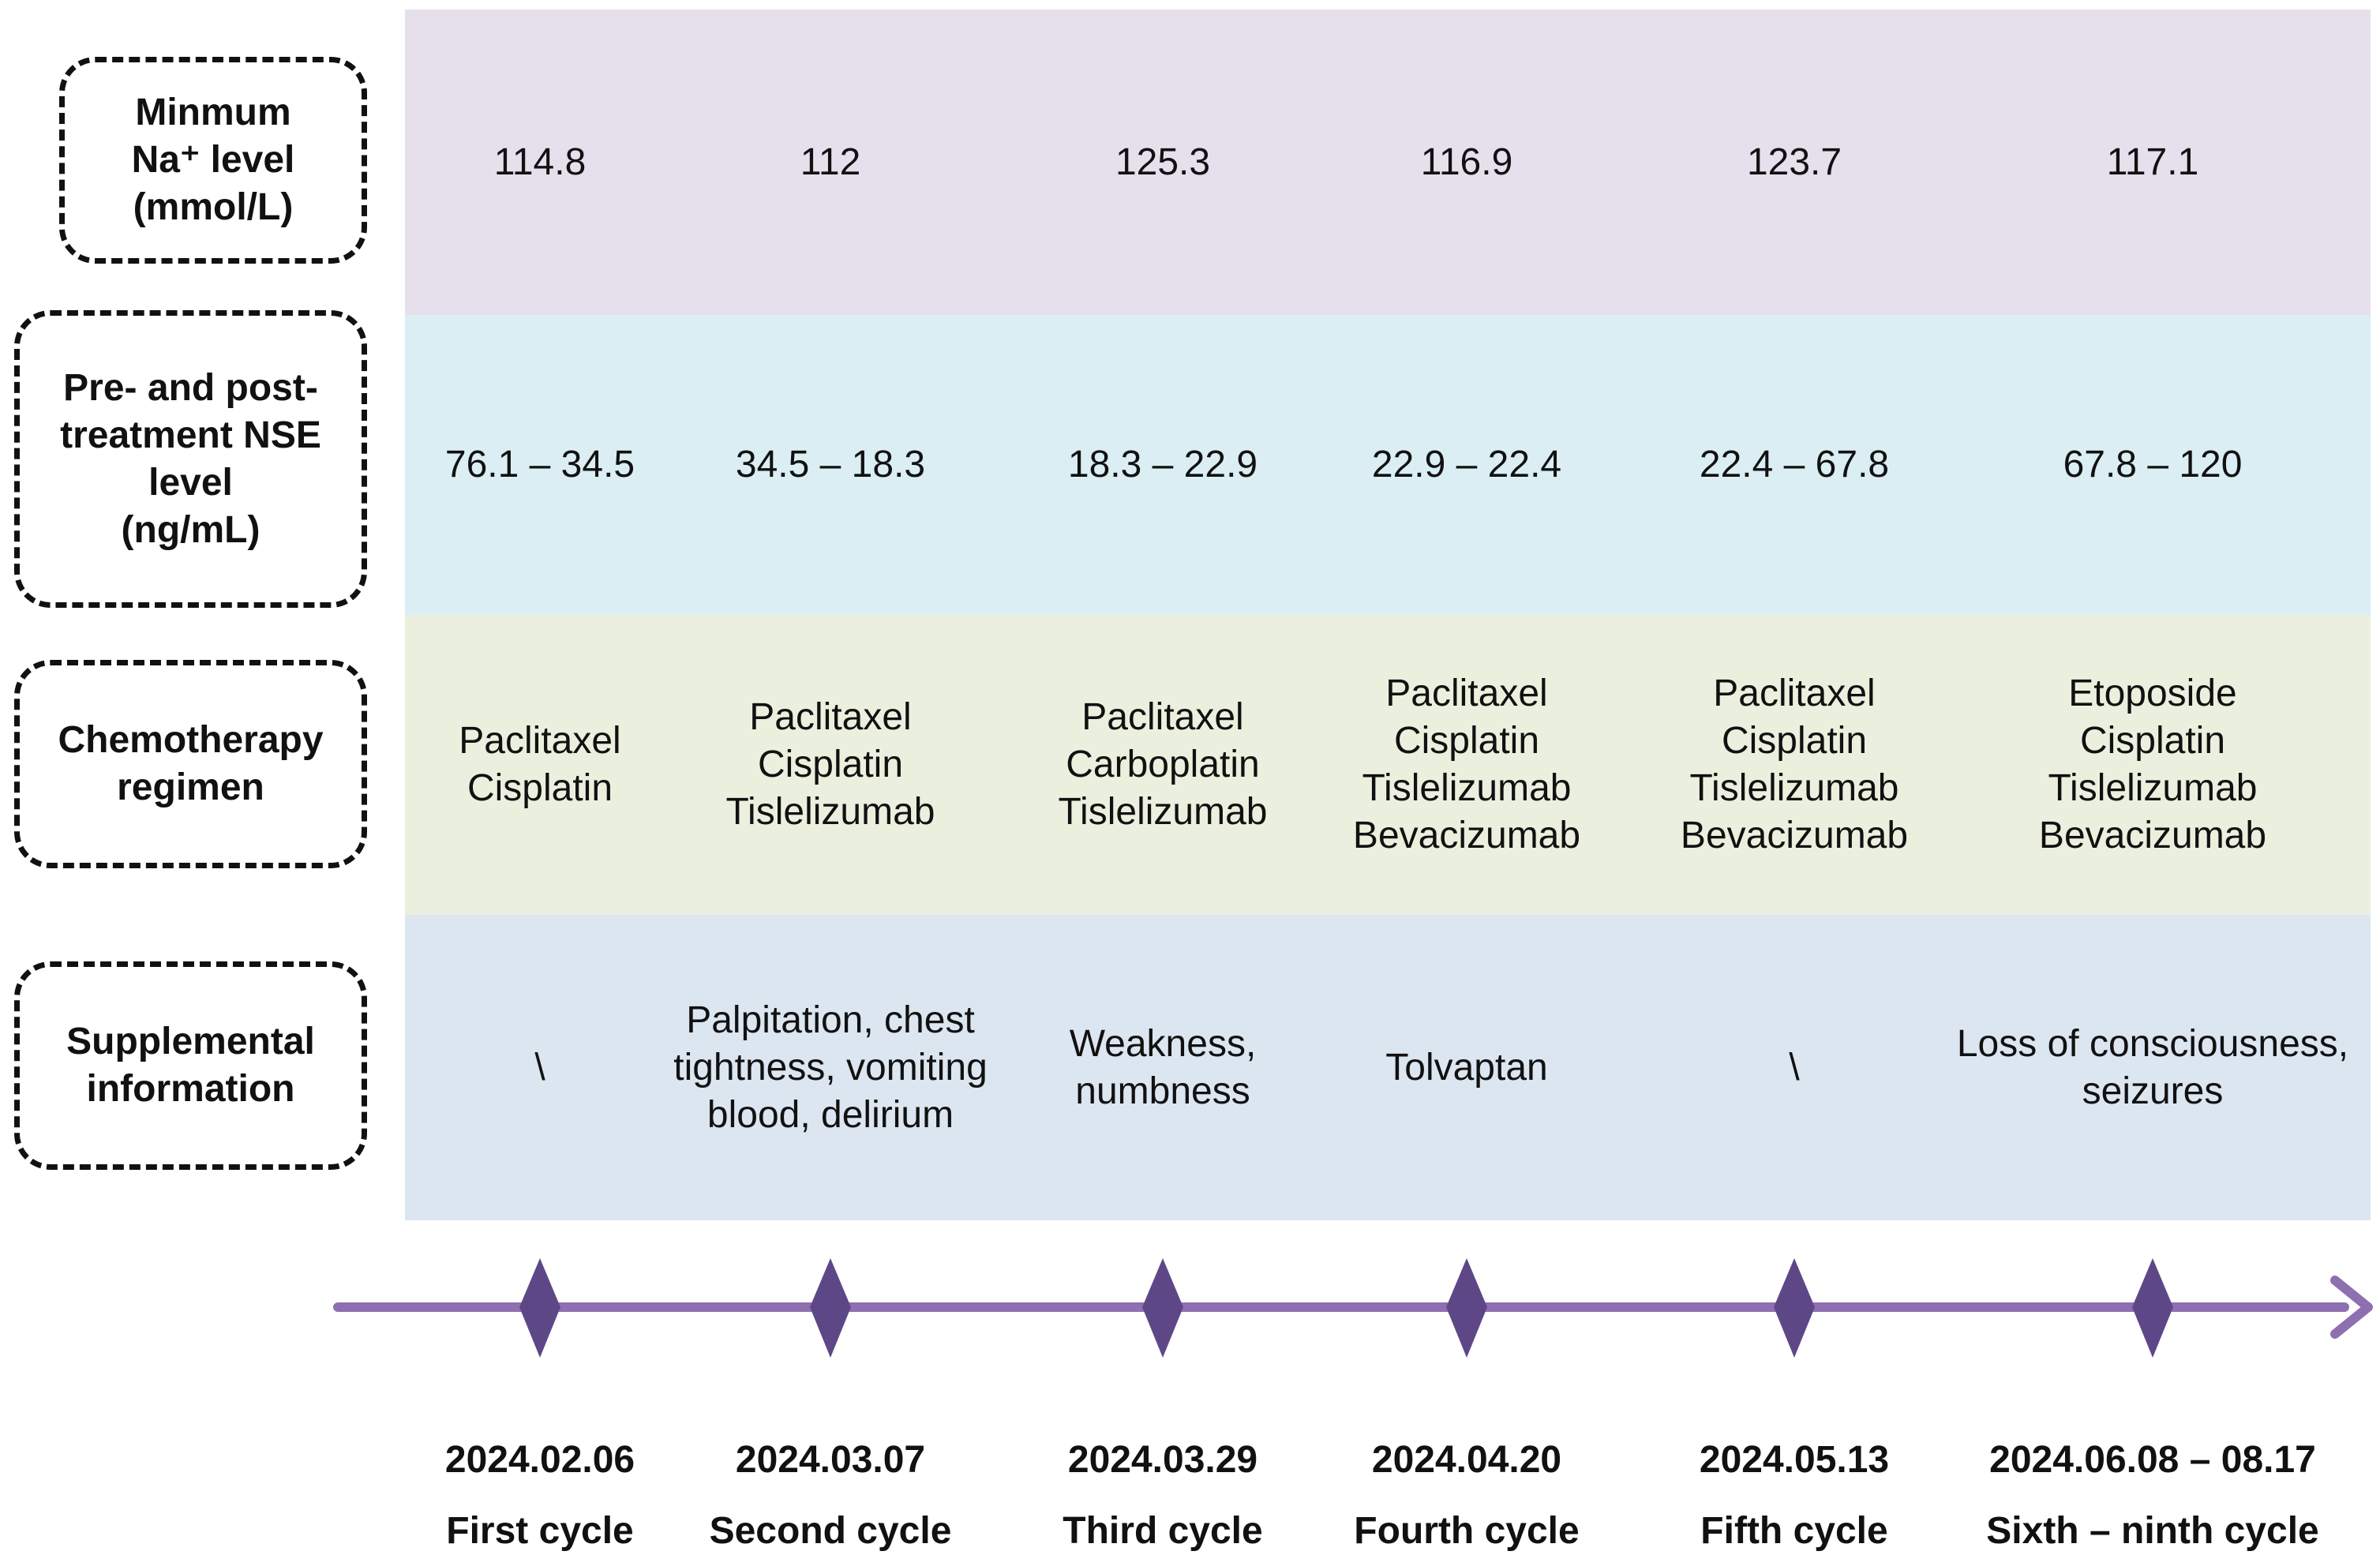  I want to click on cycle-name: Third cycle, so click(1163, 1531).